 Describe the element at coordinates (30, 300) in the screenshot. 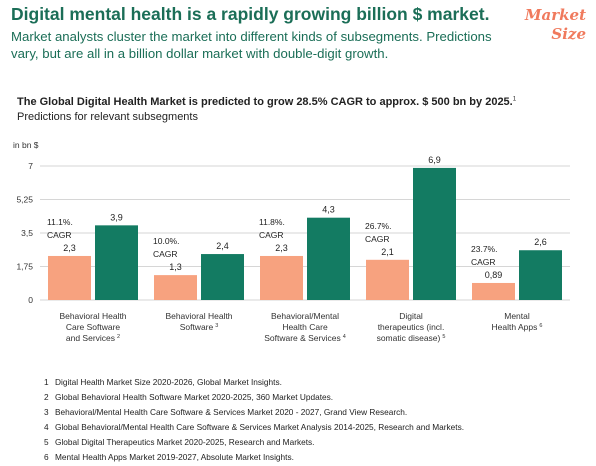

I see `y-tick-label: 0` at that location.